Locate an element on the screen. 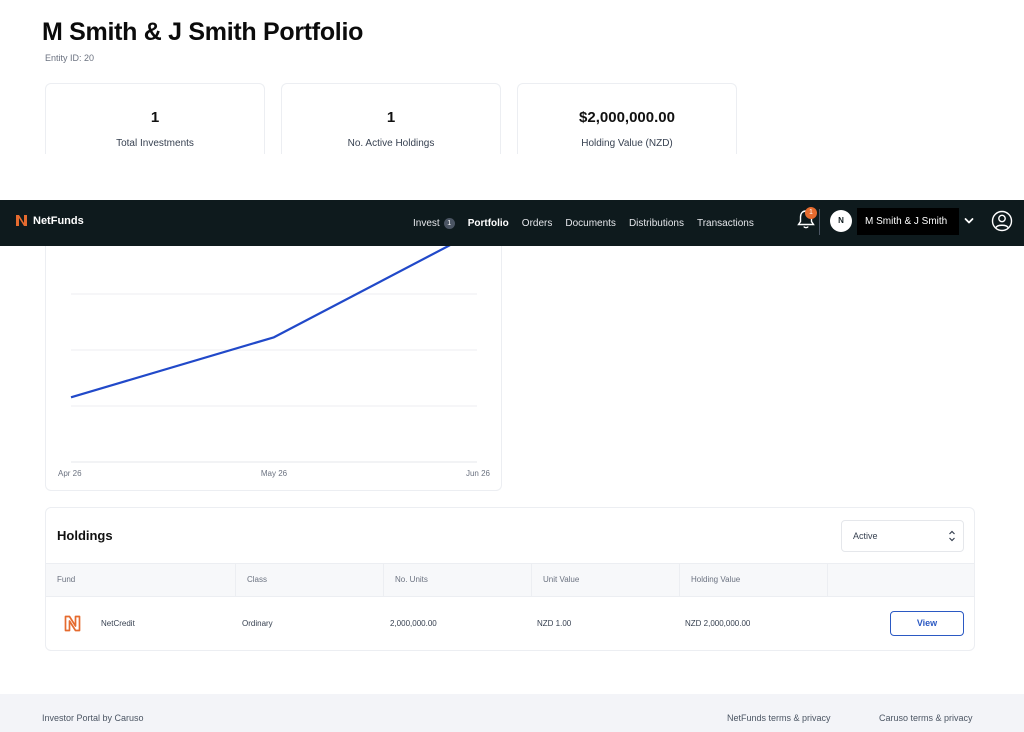 The height and width of the screenshot is (732, 1024). chart-series-line is located at coordinates (260, 322).